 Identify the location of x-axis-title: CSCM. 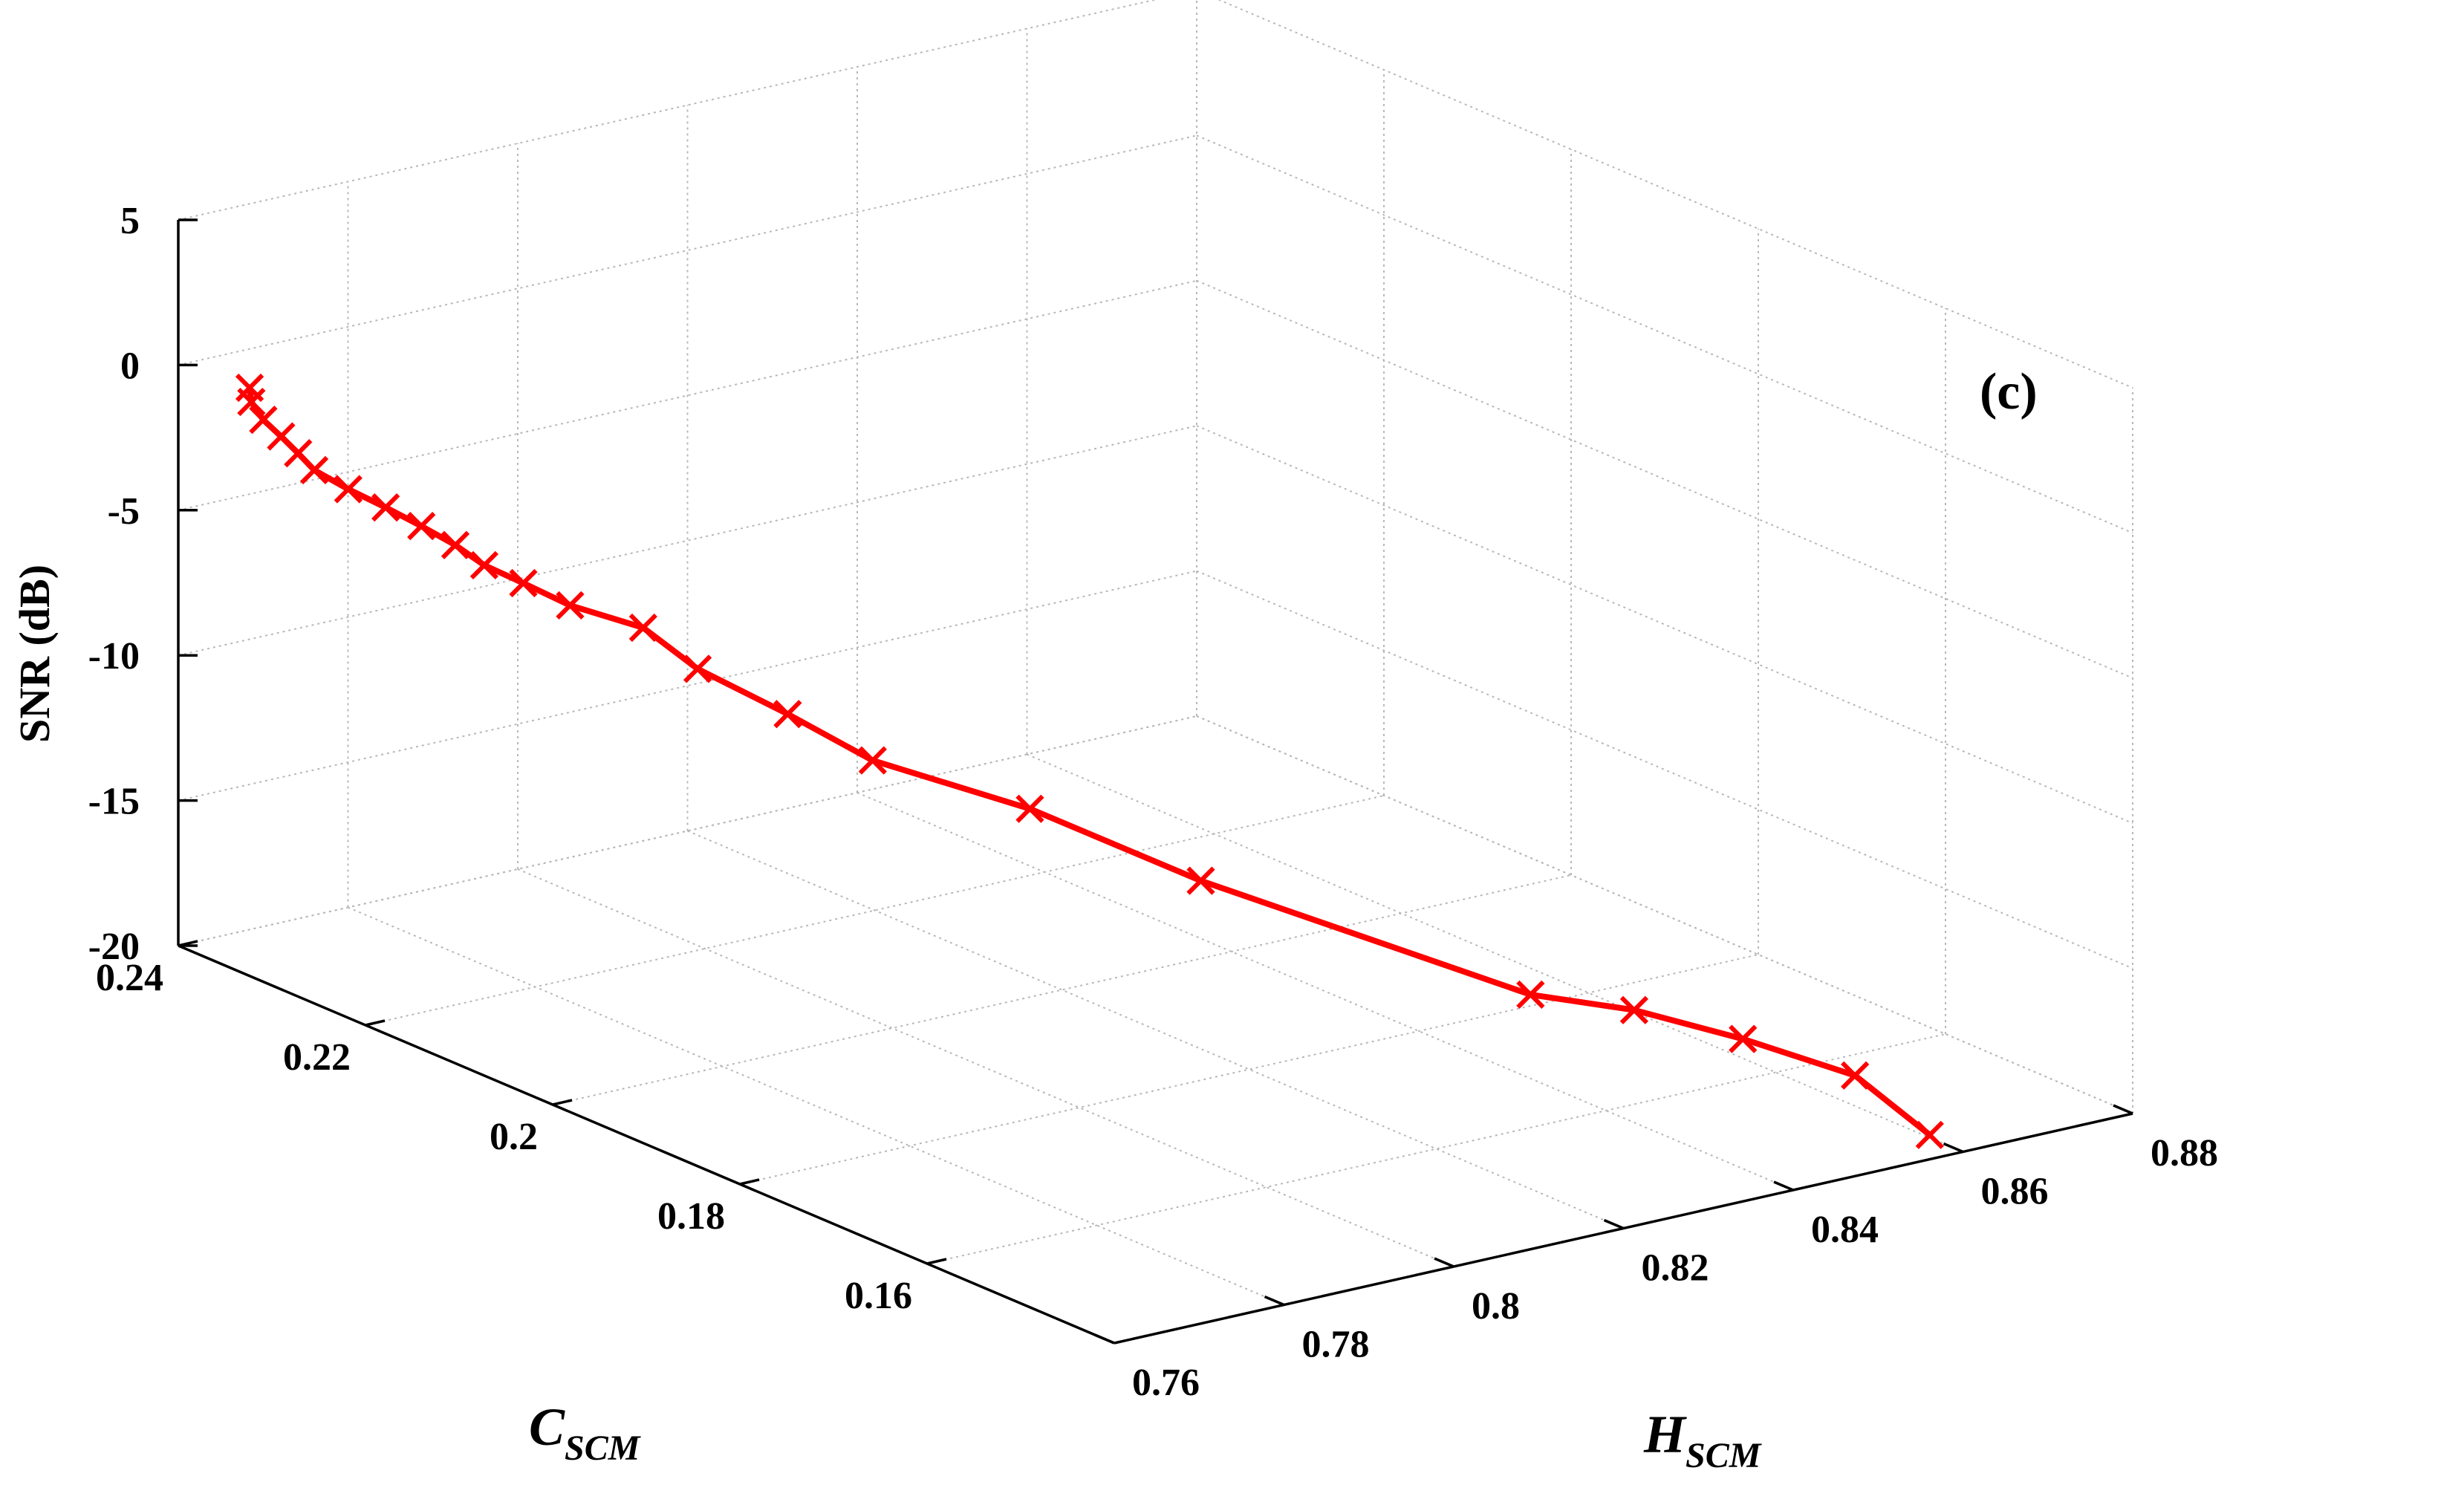
(585, 1433).